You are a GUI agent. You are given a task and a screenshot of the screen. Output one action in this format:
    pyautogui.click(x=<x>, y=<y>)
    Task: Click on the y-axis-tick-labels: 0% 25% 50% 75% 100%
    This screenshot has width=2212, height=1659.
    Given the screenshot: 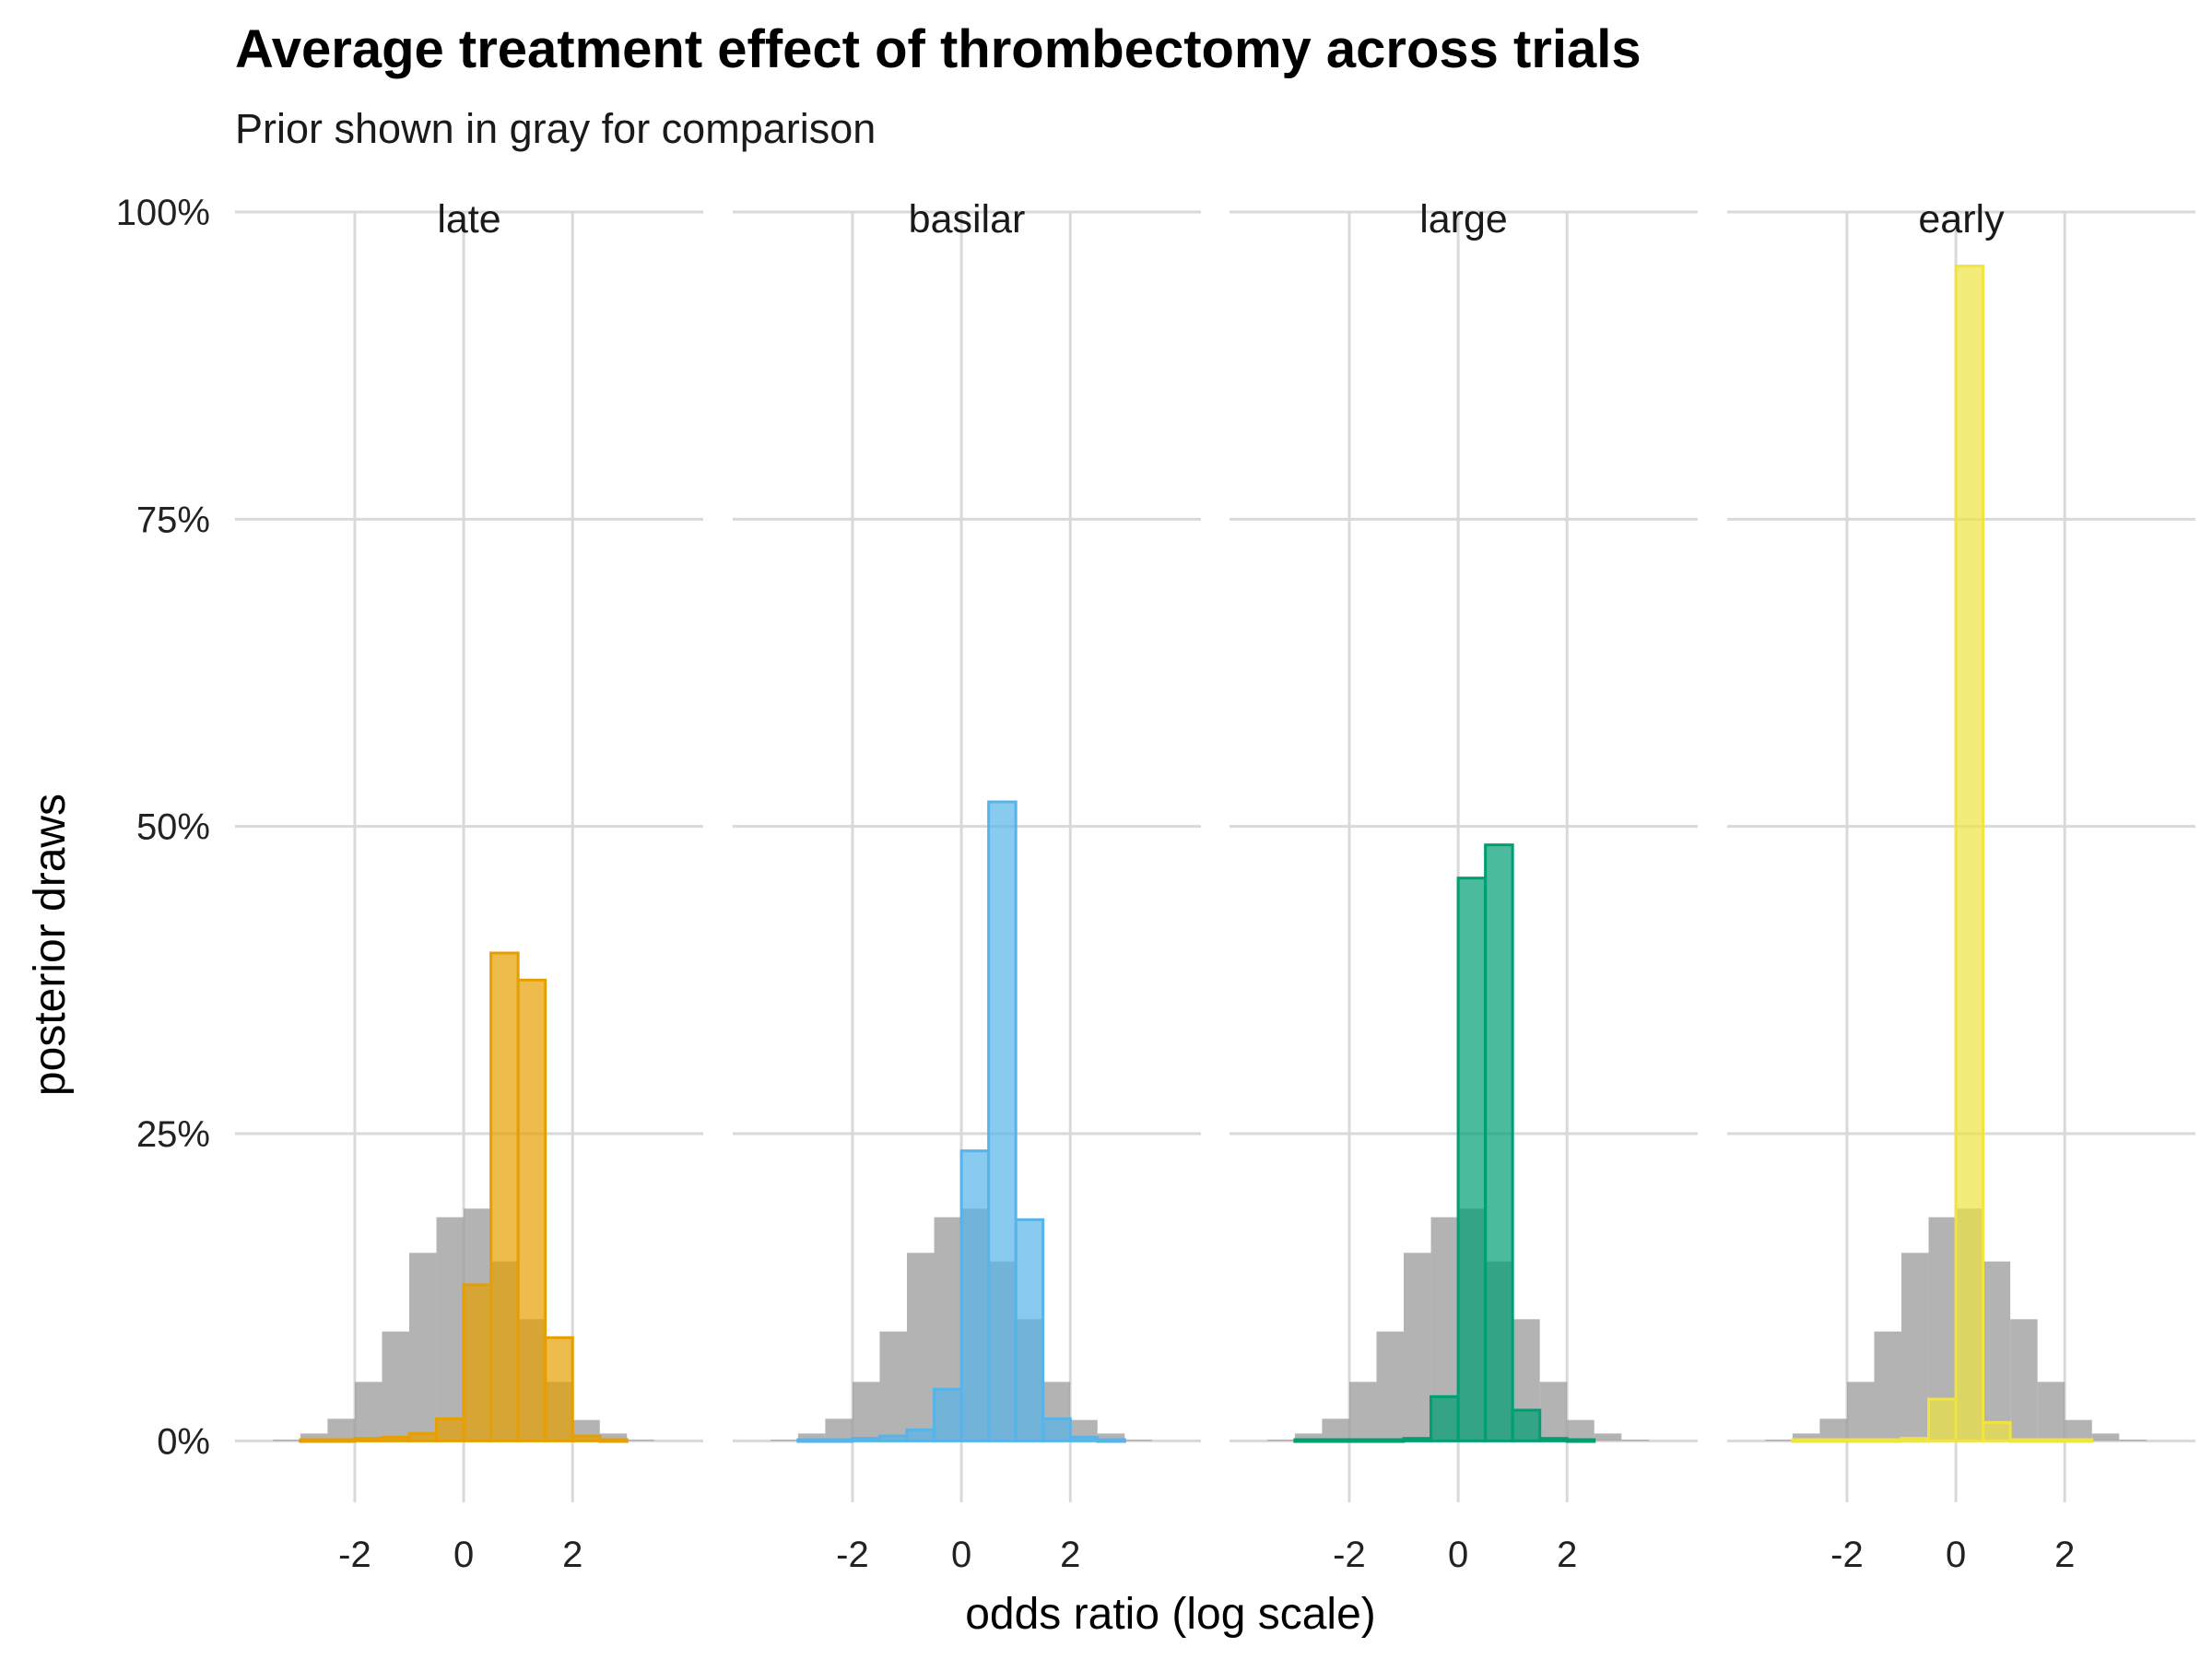 What is the action you would take?
    pyautogui.click(x=163, y=827)
    